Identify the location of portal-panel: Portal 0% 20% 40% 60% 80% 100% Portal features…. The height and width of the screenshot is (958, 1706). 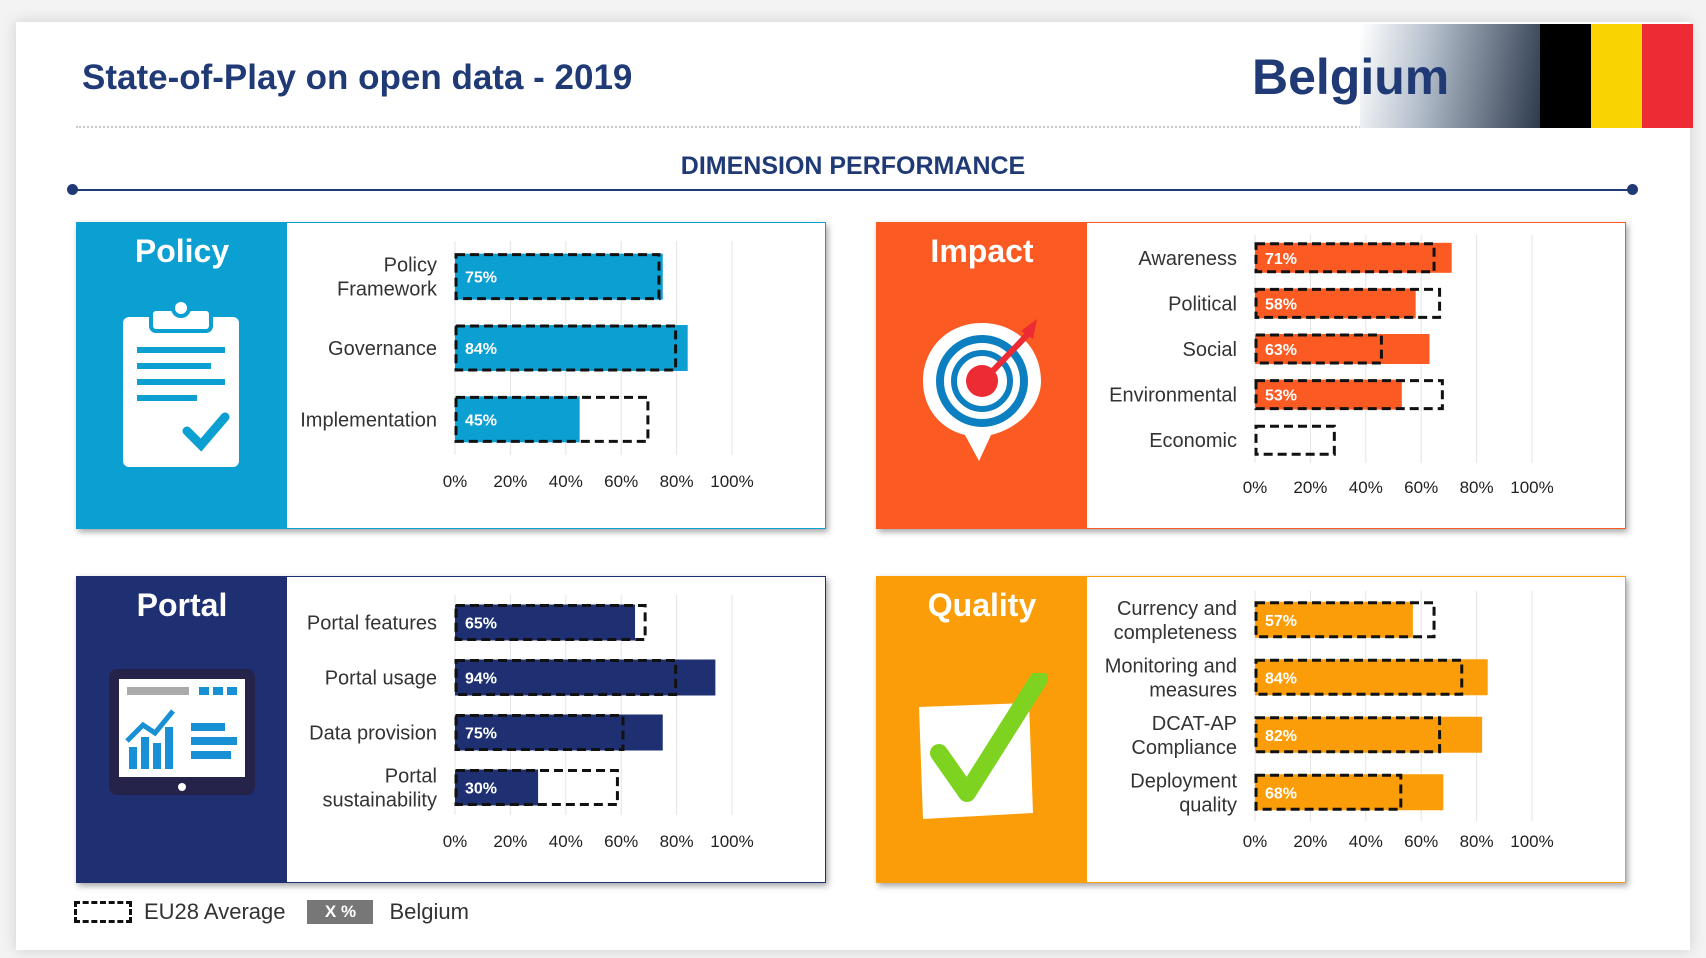
(451, 729).